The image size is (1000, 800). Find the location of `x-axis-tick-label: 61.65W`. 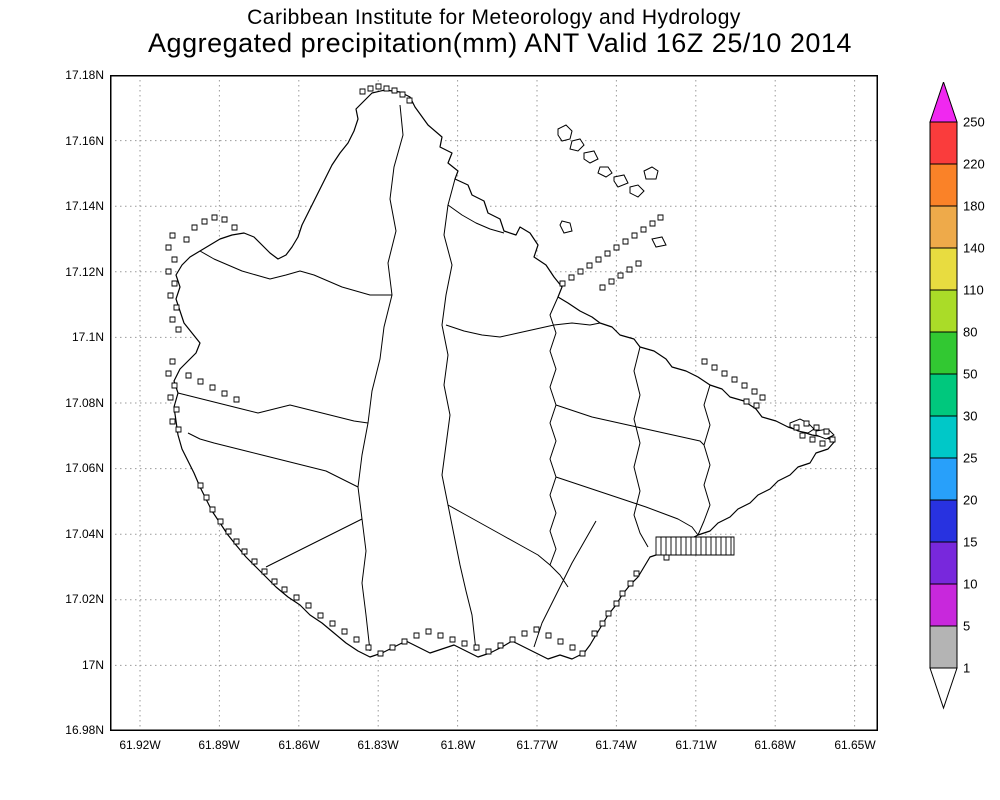

x-axis-tick-label: 61.65W is located at coordinates (855, 745).